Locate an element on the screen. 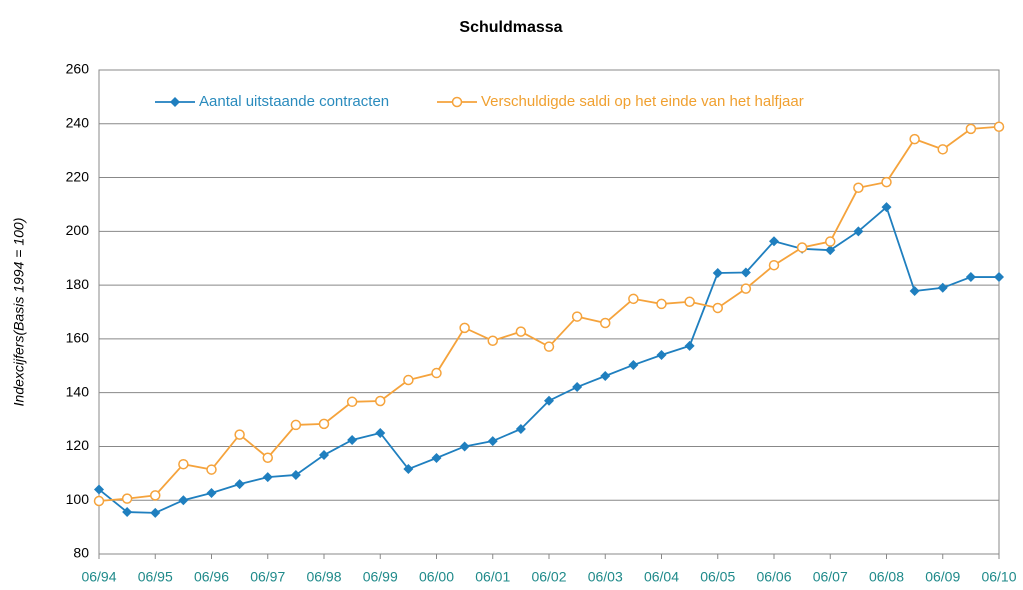  y-axis-label: Indexcijfers(Basis 1994 = 100) is located at coordinates (19, 312).